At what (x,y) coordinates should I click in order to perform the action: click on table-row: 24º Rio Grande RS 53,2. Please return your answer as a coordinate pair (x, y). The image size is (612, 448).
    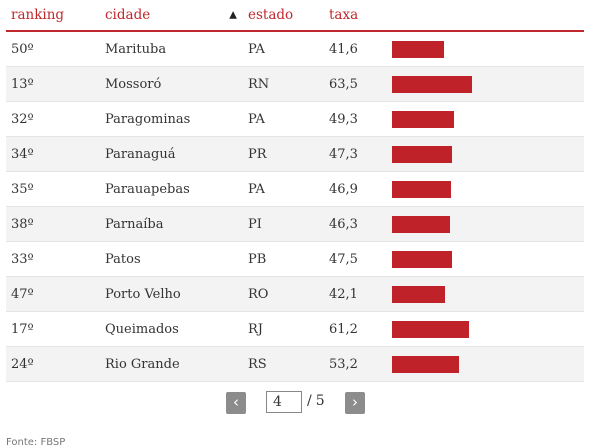
    Looking at the image, I should click on (295, 364).